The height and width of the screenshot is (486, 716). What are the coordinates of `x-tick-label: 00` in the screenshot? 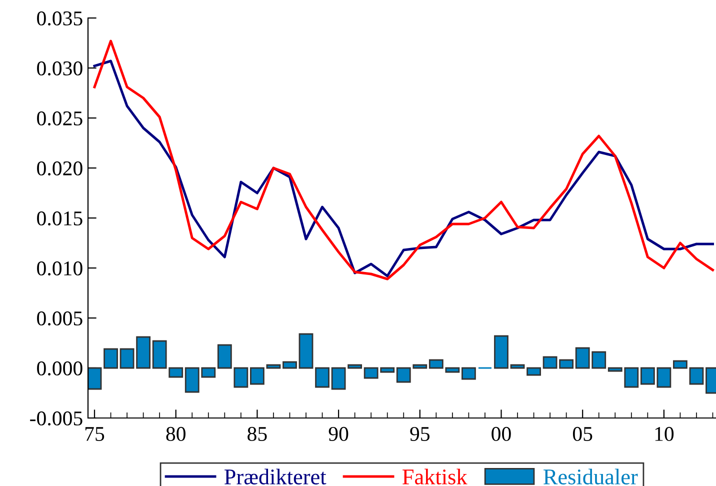 It's located at (501, 433).